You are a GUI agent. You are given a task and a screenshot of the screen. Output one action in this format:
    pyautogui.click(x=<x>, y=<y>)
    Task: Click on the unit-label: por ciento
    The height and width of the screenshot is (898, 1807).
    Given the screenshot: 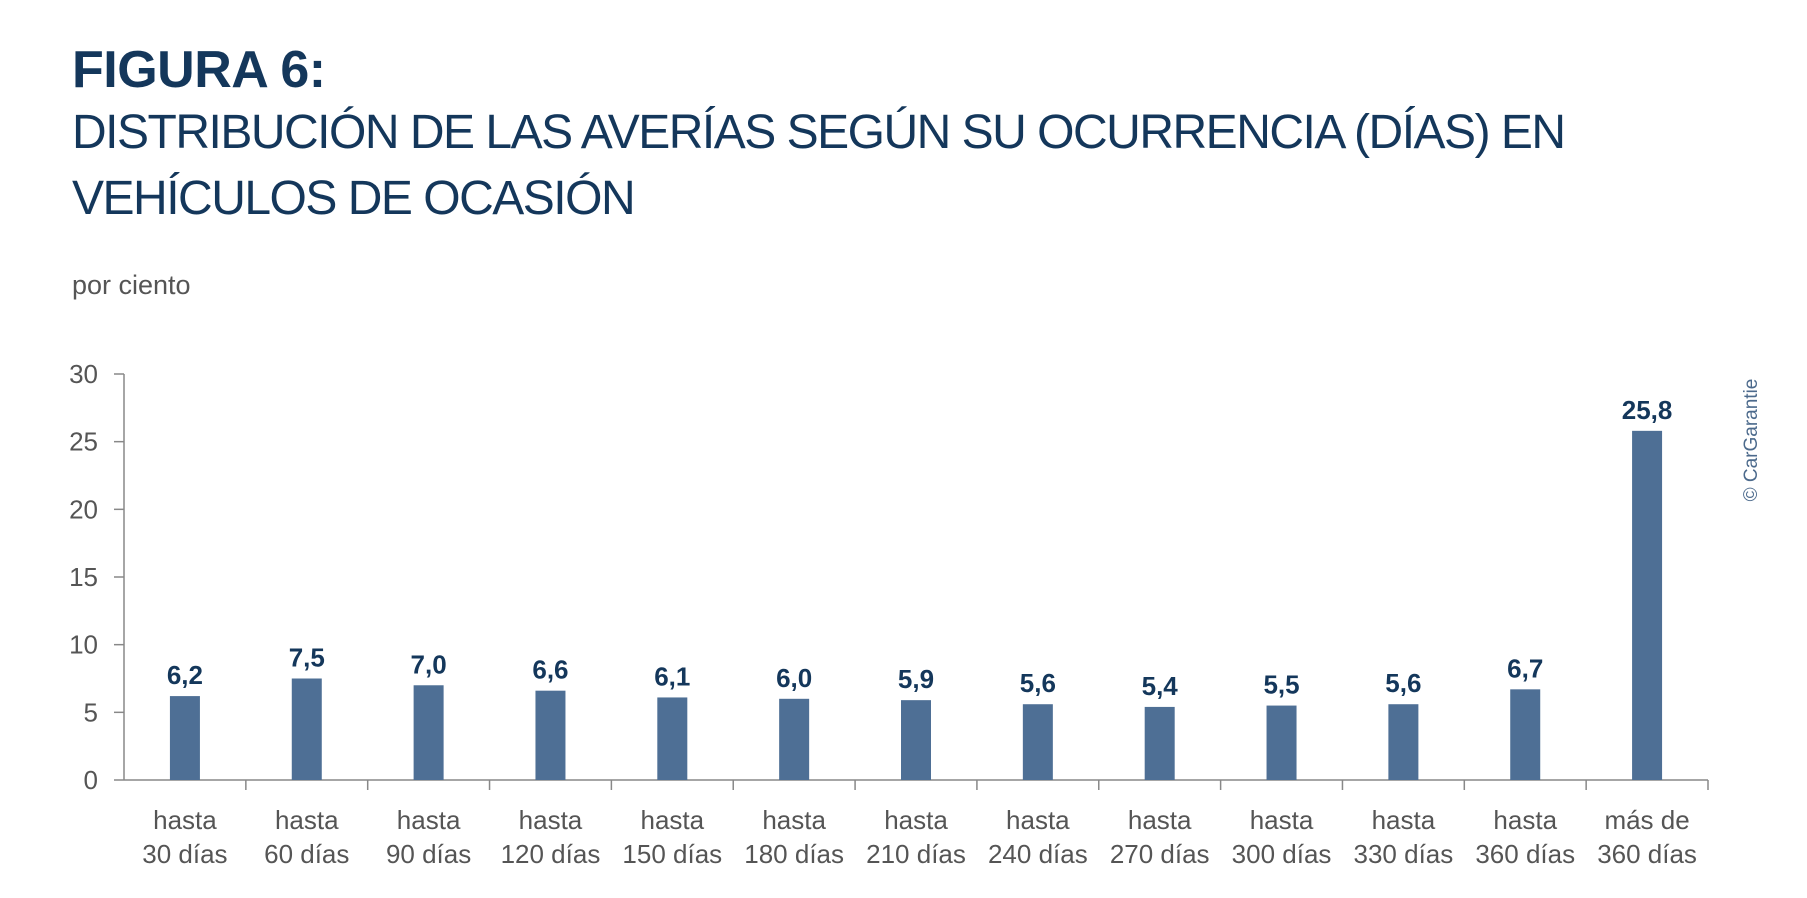 What is the action you would take?
    pyautogui.click(x=131, y=285)
    